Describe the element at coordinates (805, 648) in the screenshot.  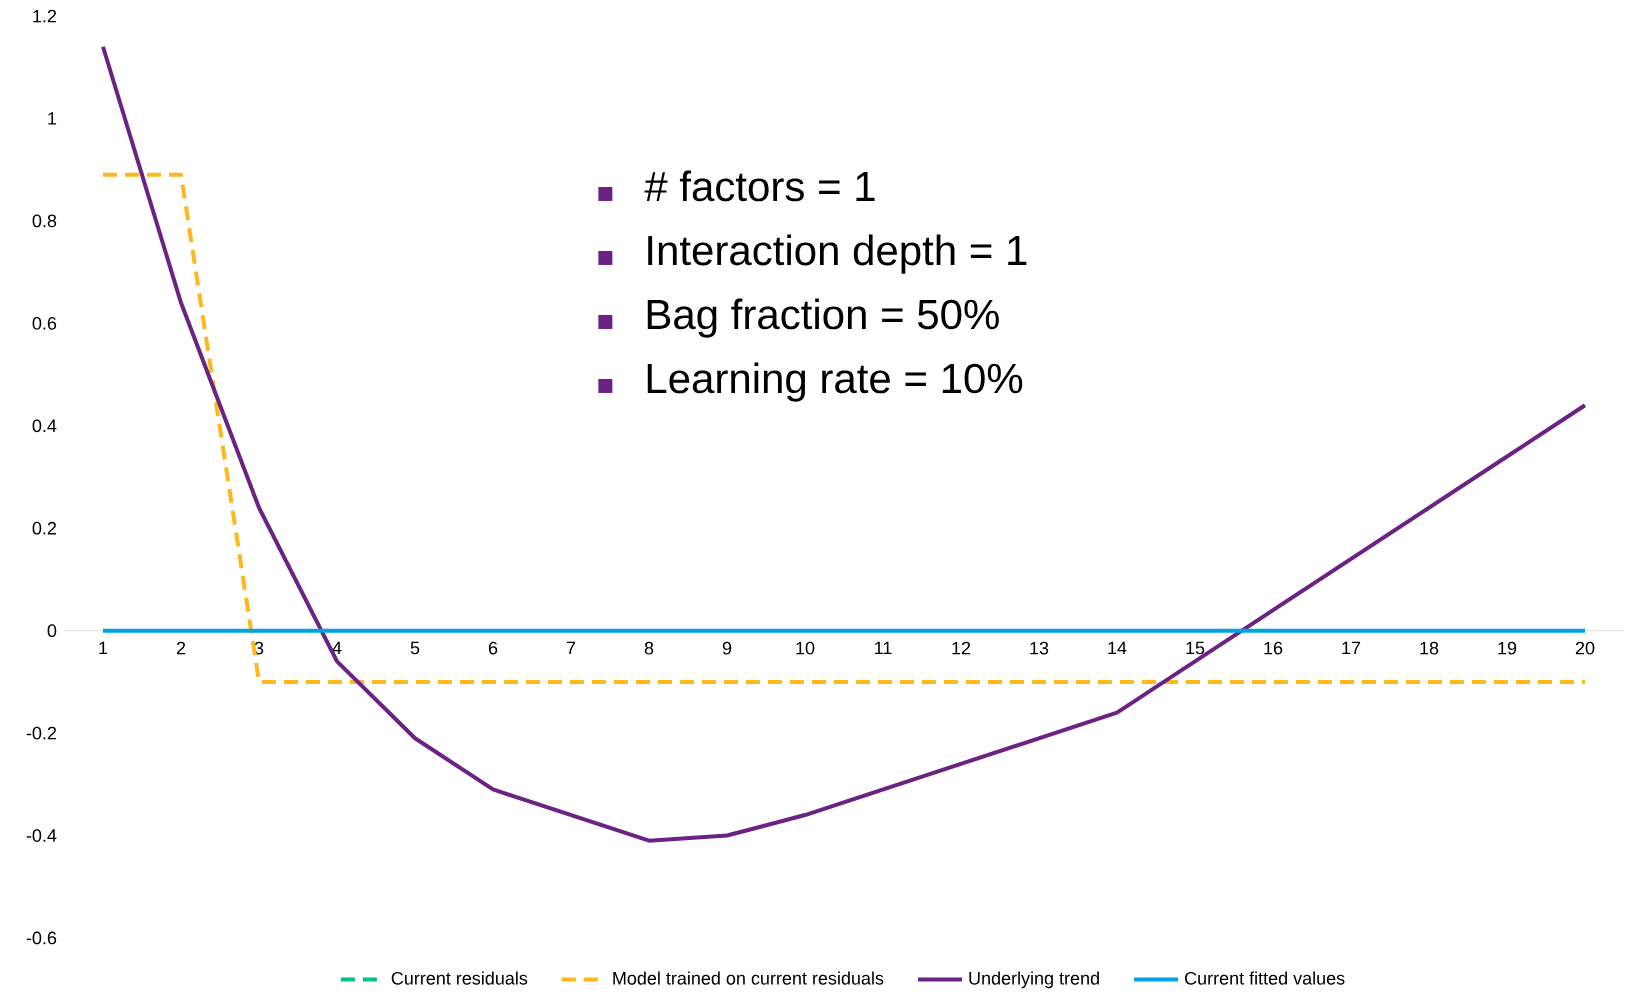
I see `x-tick-label: 10` at that location.